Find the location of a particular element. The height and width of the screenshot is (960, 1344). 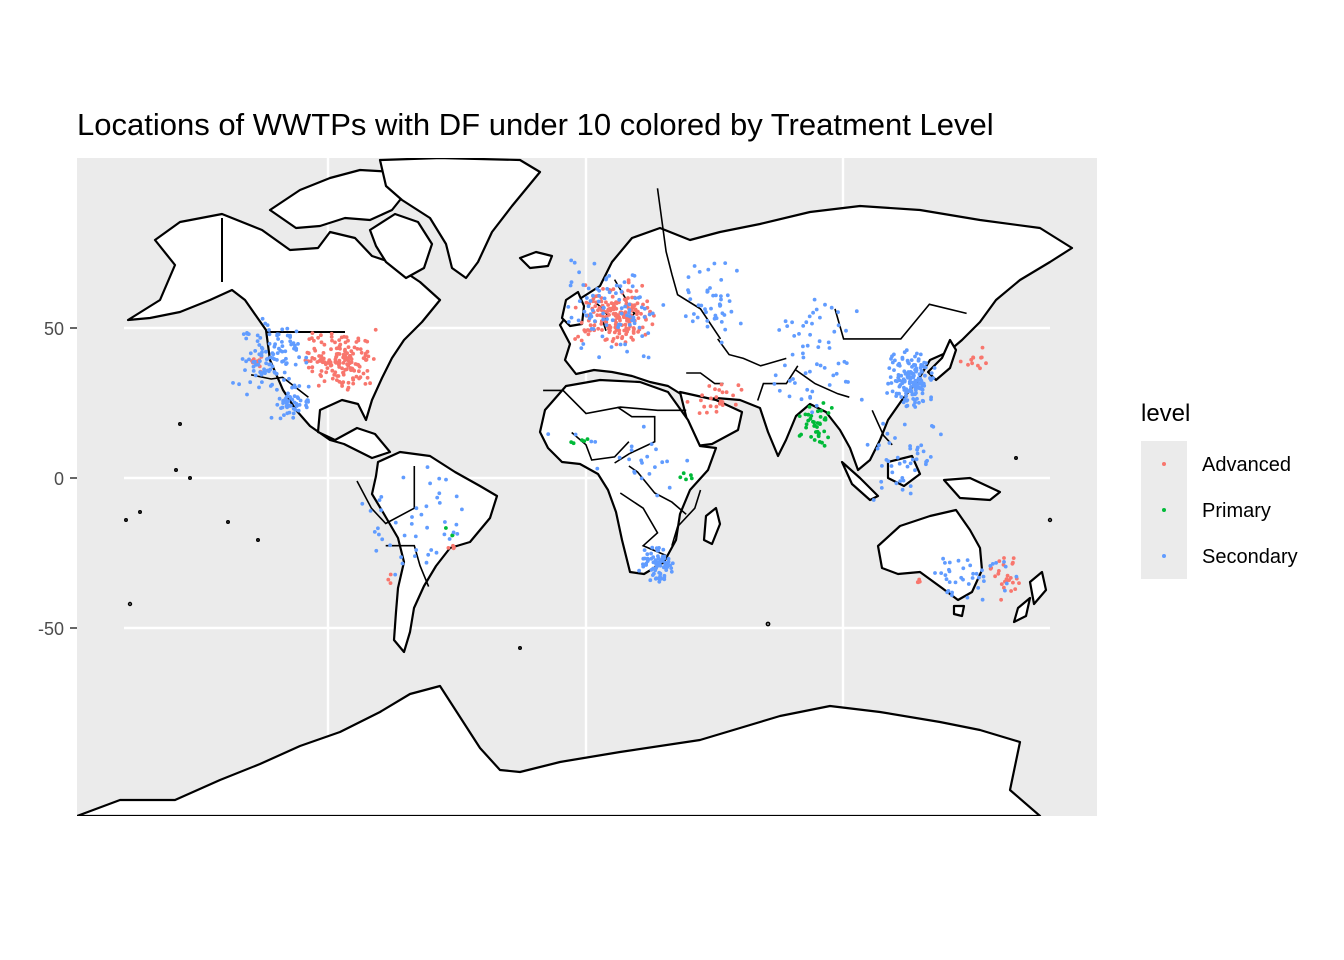

legend-key-primary is located at coordinates (1164, 510).